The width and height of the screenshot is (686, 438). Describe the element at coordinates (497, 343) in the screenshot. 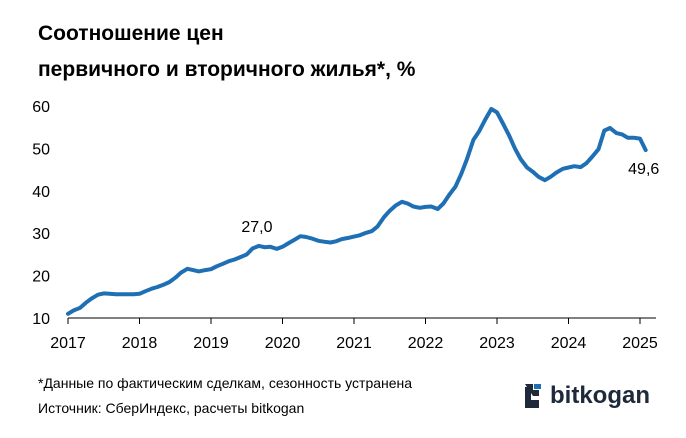

I see `x-tick-label: 2023` at that location.